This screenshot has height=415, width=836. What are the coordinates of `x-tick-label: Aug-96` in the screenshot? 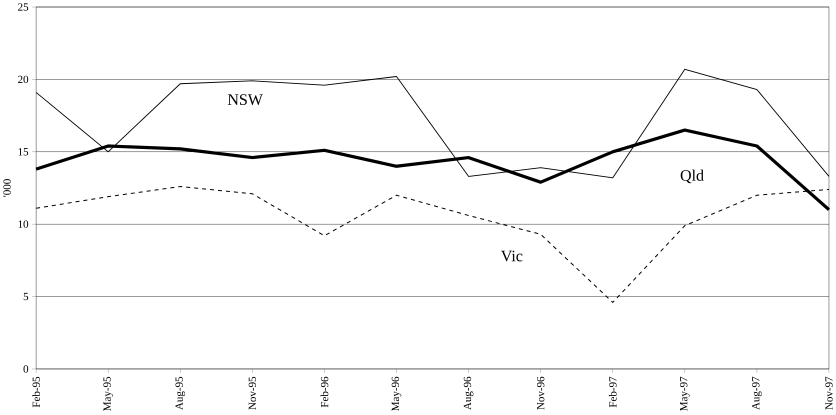 It's located at (469, 393).